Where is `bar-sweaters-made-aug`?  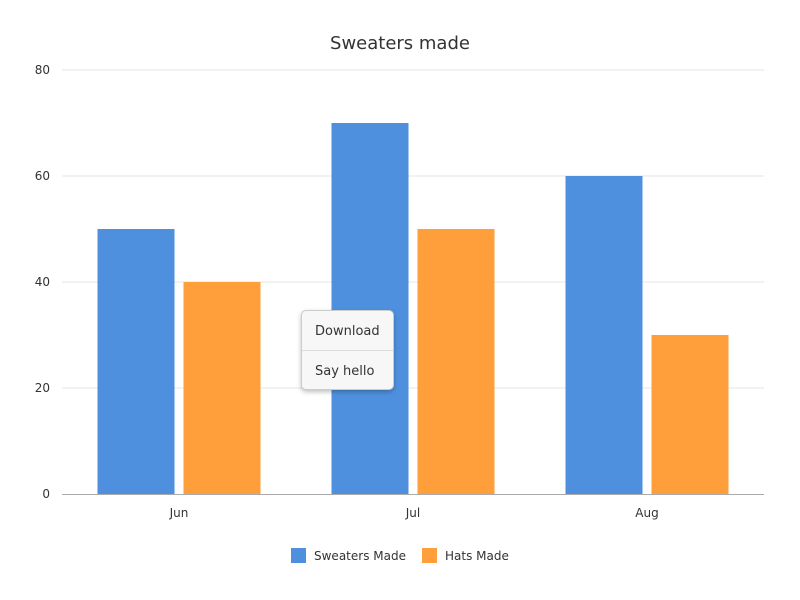 bar-sweaters-made-aug is located at coordinates (604, 335).